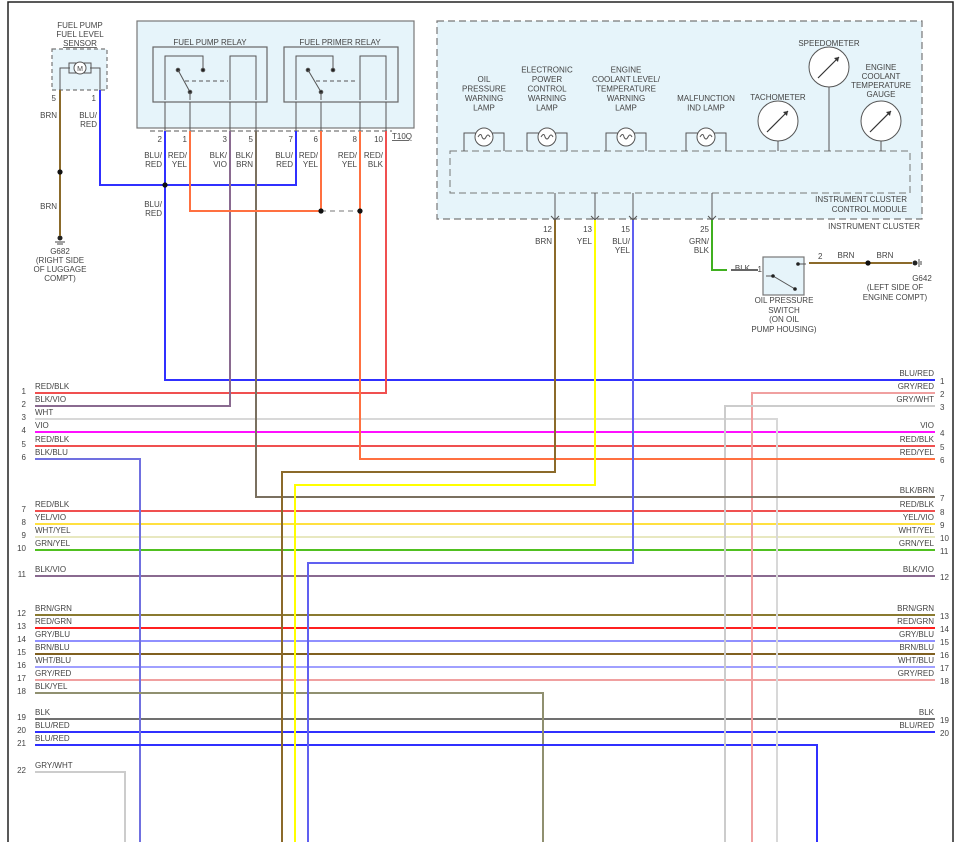 The height and width of the screenshot is (842, 963). Describe the element at coordinates (895, 287) in the screenshot. I see `ground-label: (LEFT SIDE OF` at that location.